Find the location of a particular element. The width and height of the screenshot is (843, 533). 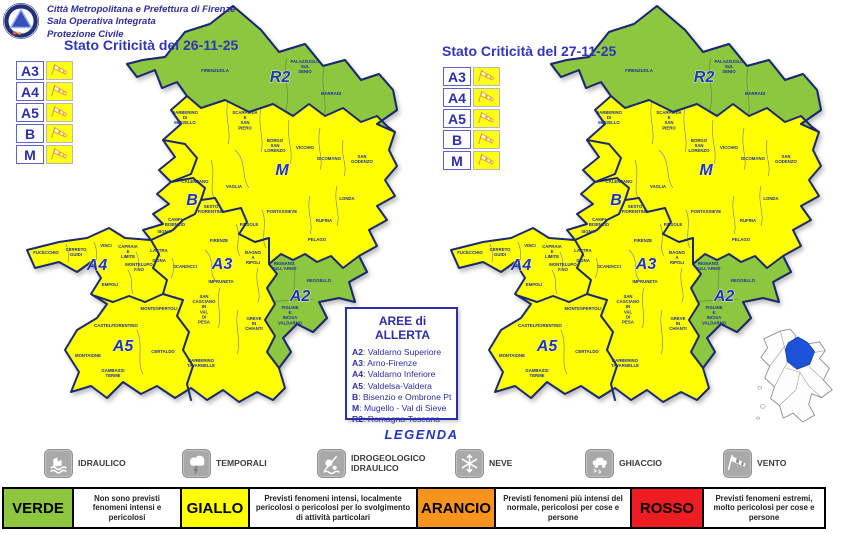

municipality-label: REGGELLO is located at coordinates (743, 280).